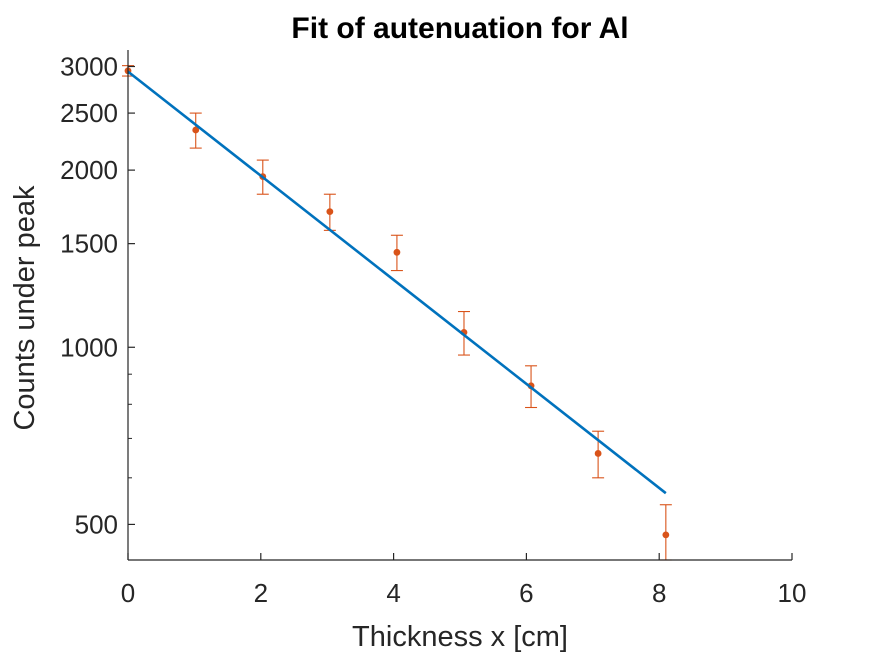 This screenshot has width=875, height=656. Describe the element at coordinates (89, 244) in the screenshot. I see `y-tick-label: 1500` at that location.